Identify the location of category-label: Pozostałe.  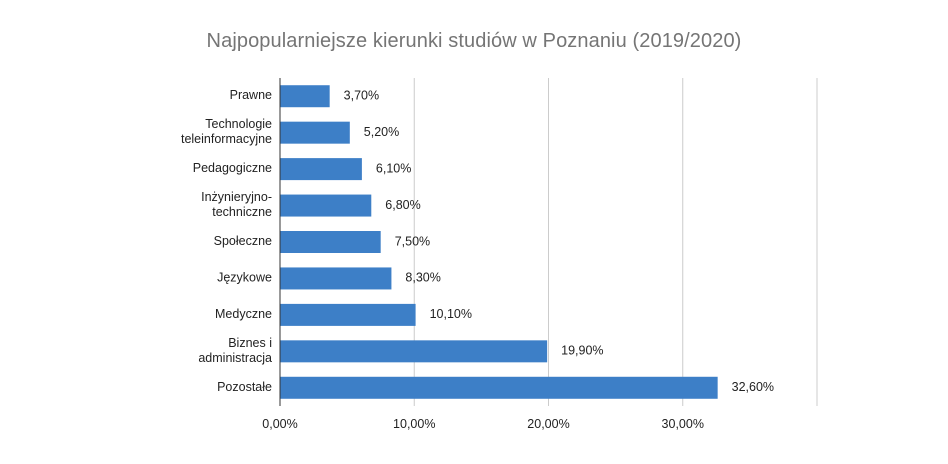
(244, 387).